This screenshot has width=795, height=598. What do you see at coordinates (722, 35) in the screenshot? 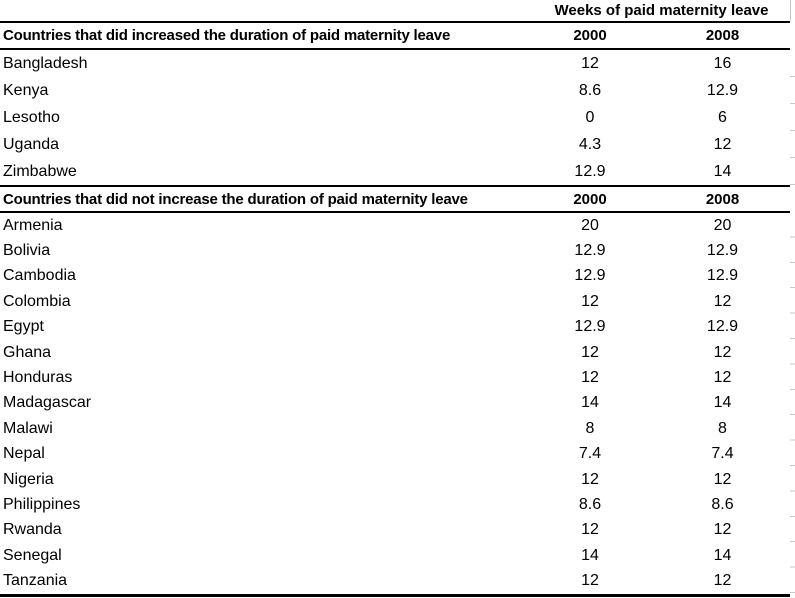
I see `section-1-col-header-2008: 2008` at bounding box center [722, 35].